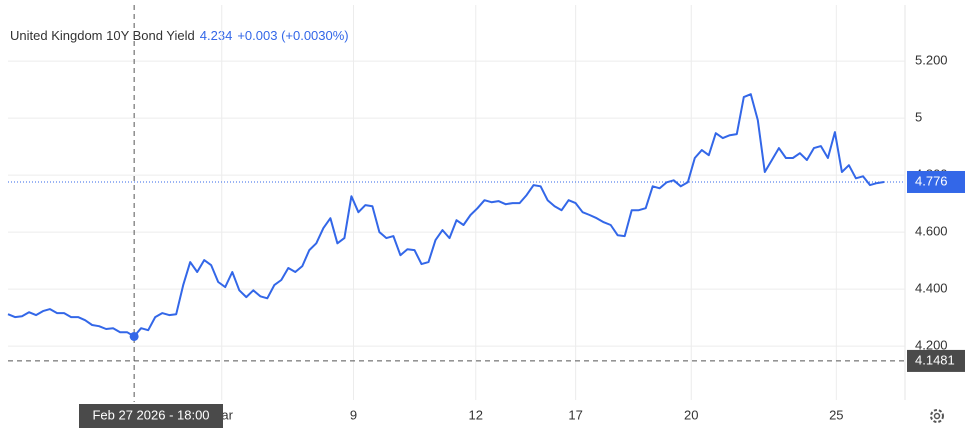 Image resolution: width=971 pixels, height=430 pixels. What do you see at coordinates (931, 288) in the screenshot?
I see `y-tick-label: 4.400` at bounding box center [931, 288].